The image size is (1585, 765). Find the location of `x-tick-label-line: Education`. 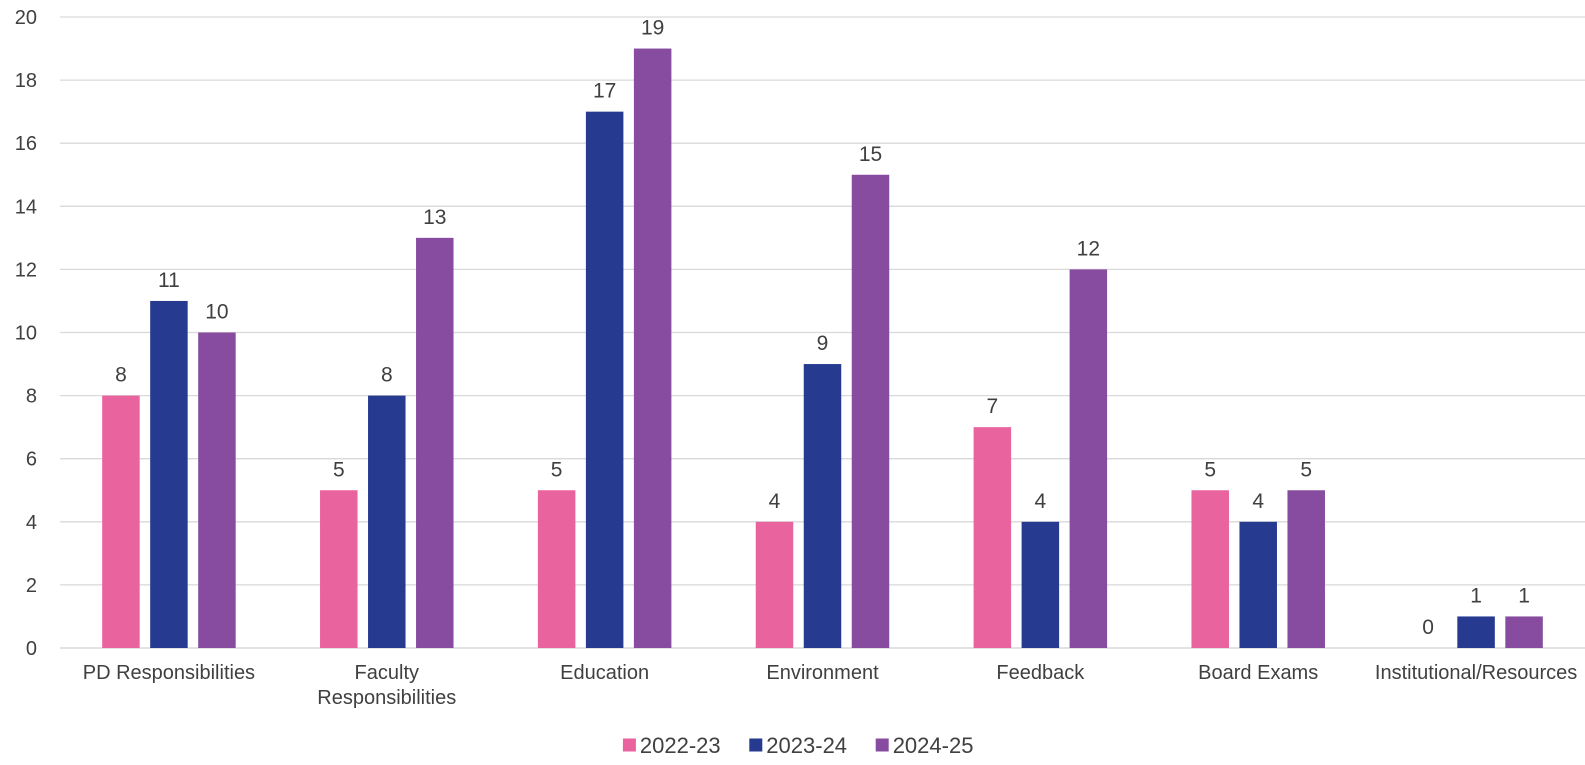

x-tick-label-line: Education is located at coordinates (604, 673).